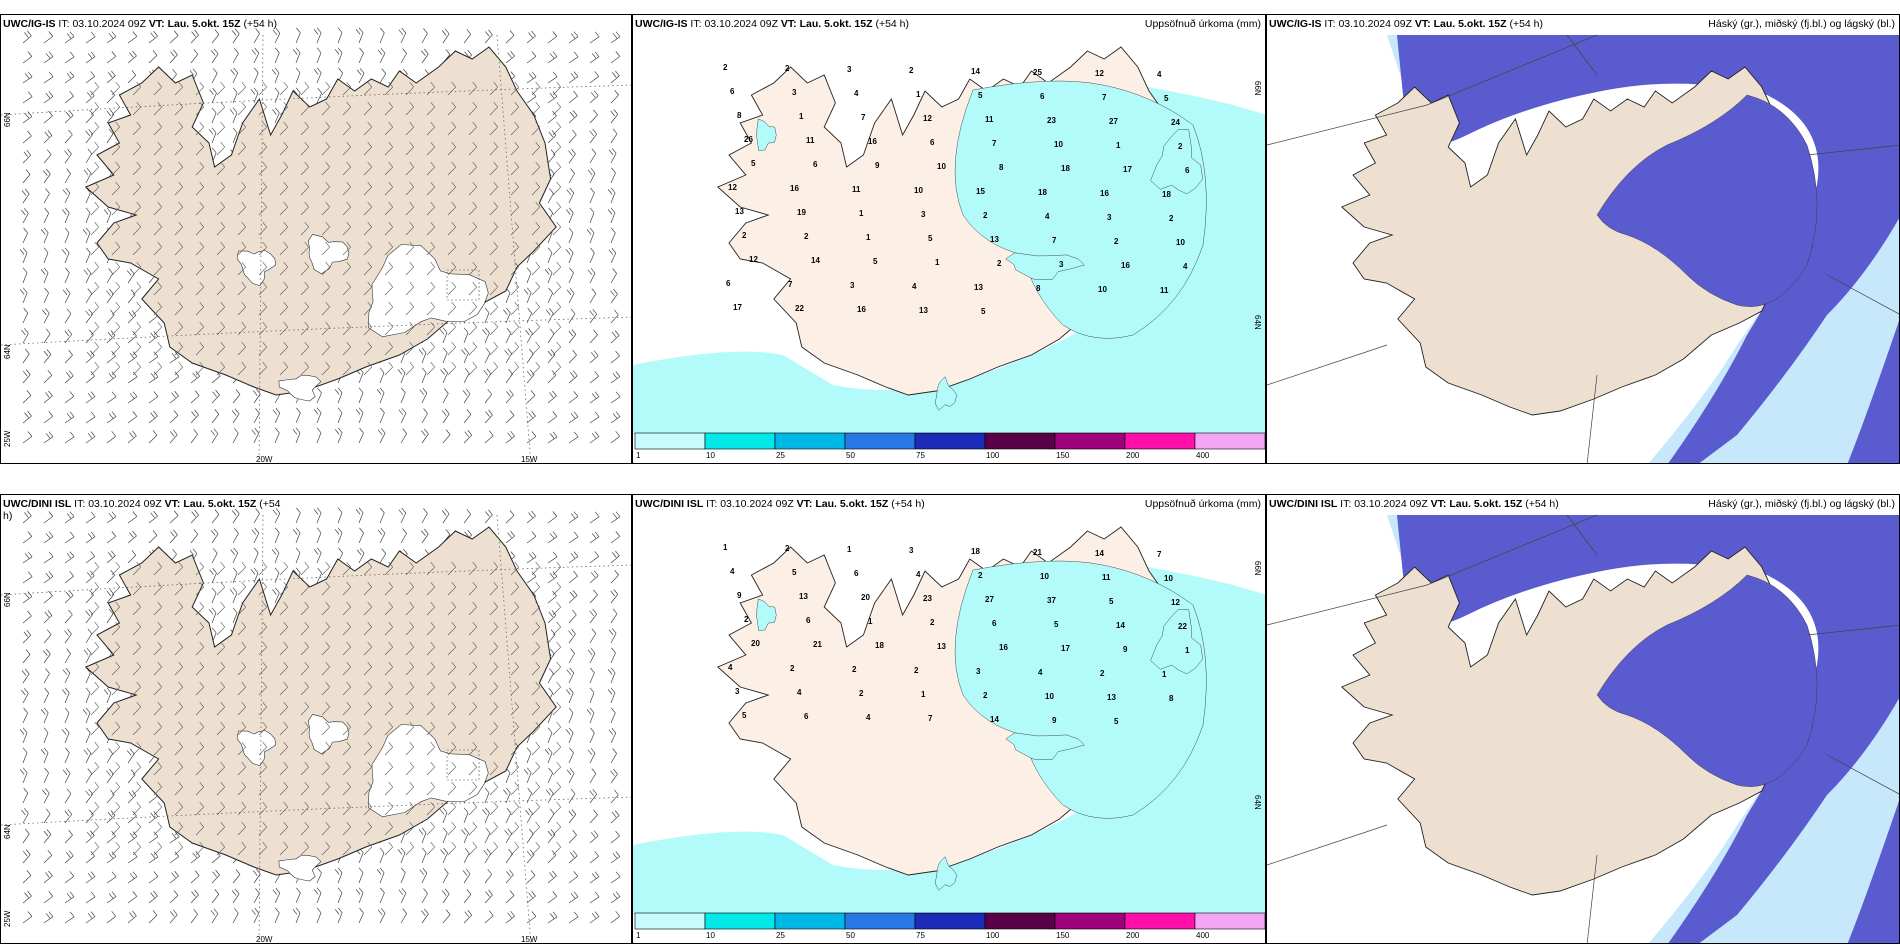  I want to click on precip-value: 8, so click(739, 115).